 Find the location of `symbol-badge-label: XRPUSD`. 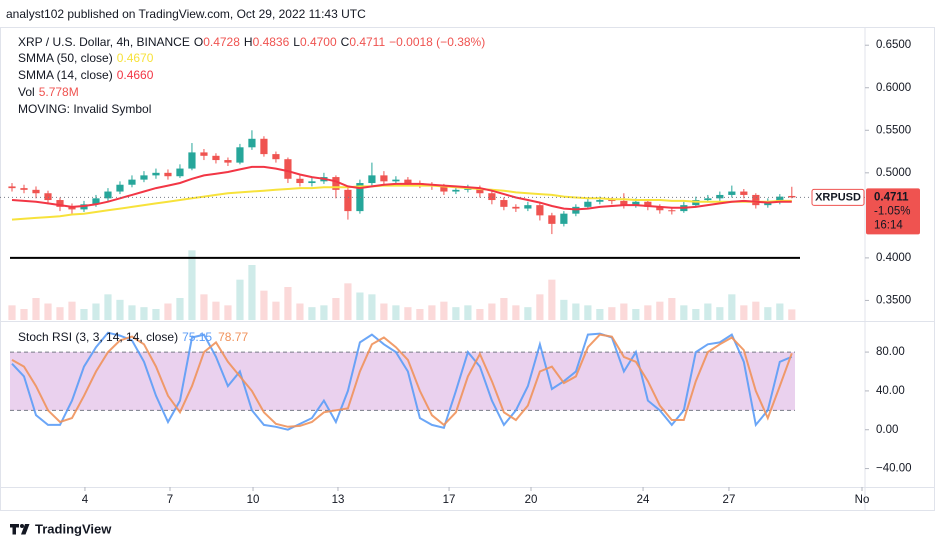

symbol-badge-label: XRPUSD is located at coordinates (838, 197).